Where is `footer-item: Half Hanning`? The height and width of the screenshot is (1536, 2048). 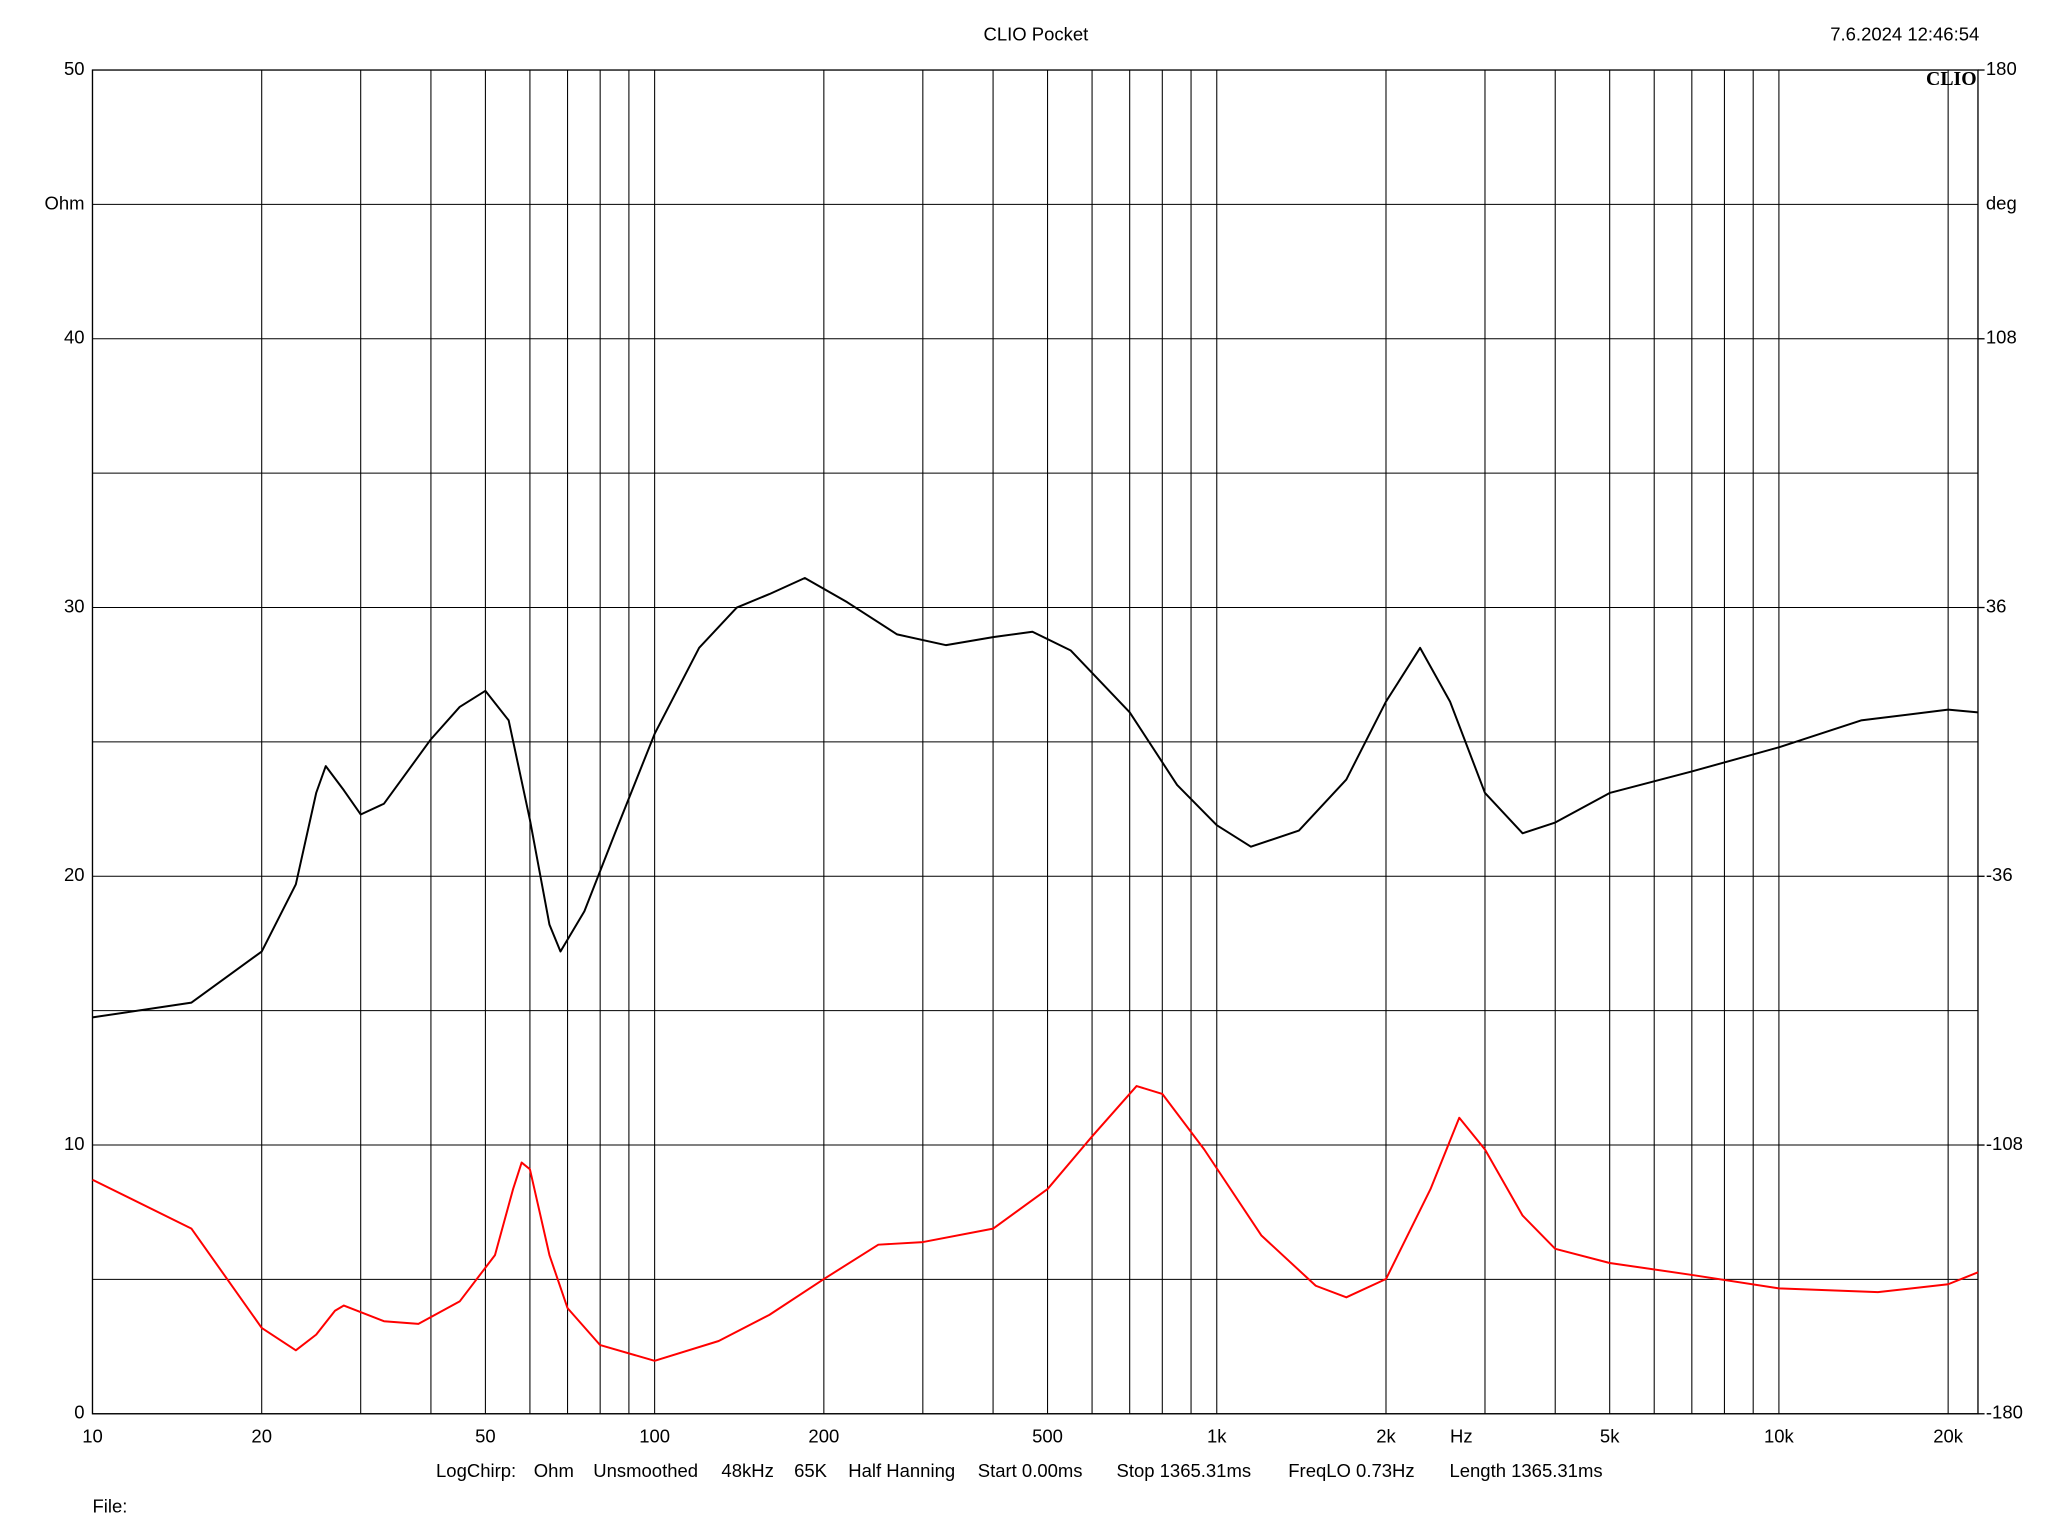
footer-item: Half Hanning is located at coordinates (901, 1470).